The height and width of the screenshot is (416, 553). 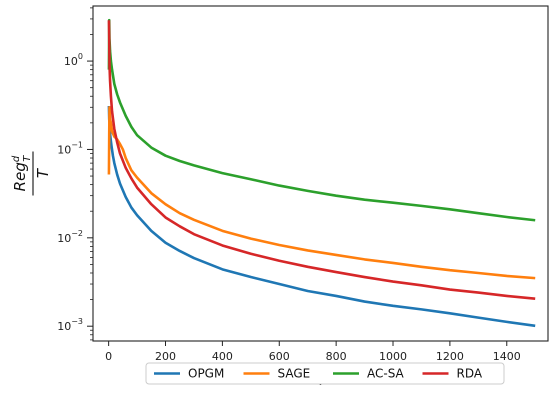 I want to click on legend-label-opgm: OPGM, so click(x=206, y=374).